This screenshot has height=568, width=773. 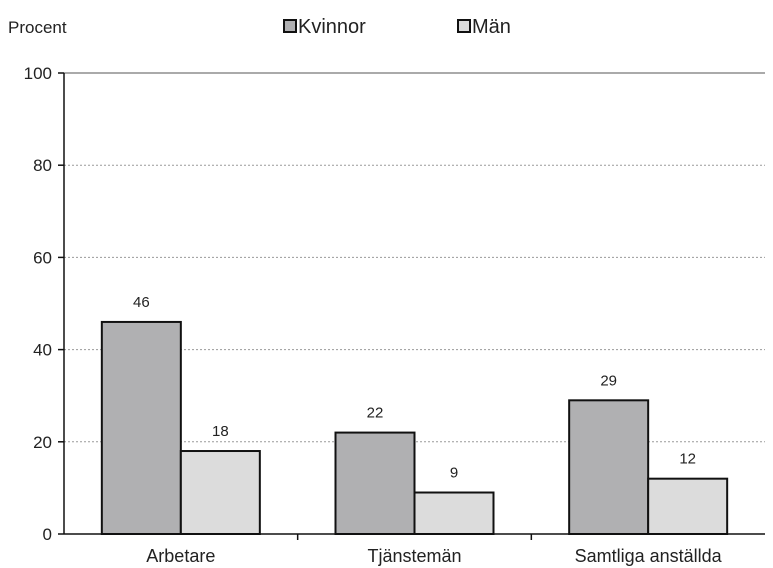 I want to click on legend-label-man: Män, so click(x=491, y=27).